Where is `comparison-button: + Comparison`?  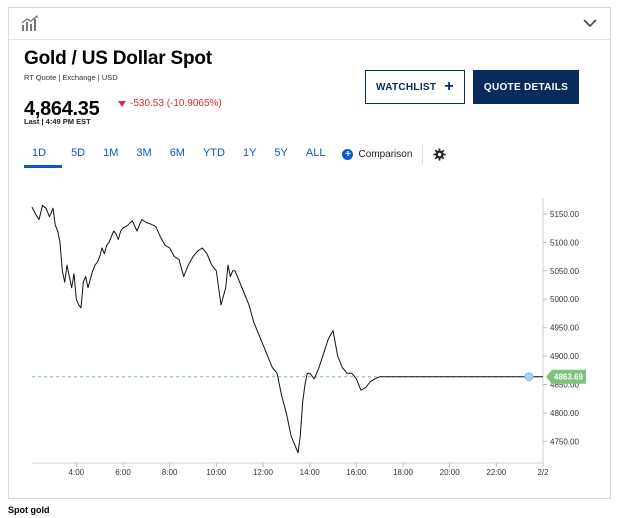 comparison-button: + Comparison is located at coordinates (377, 154).